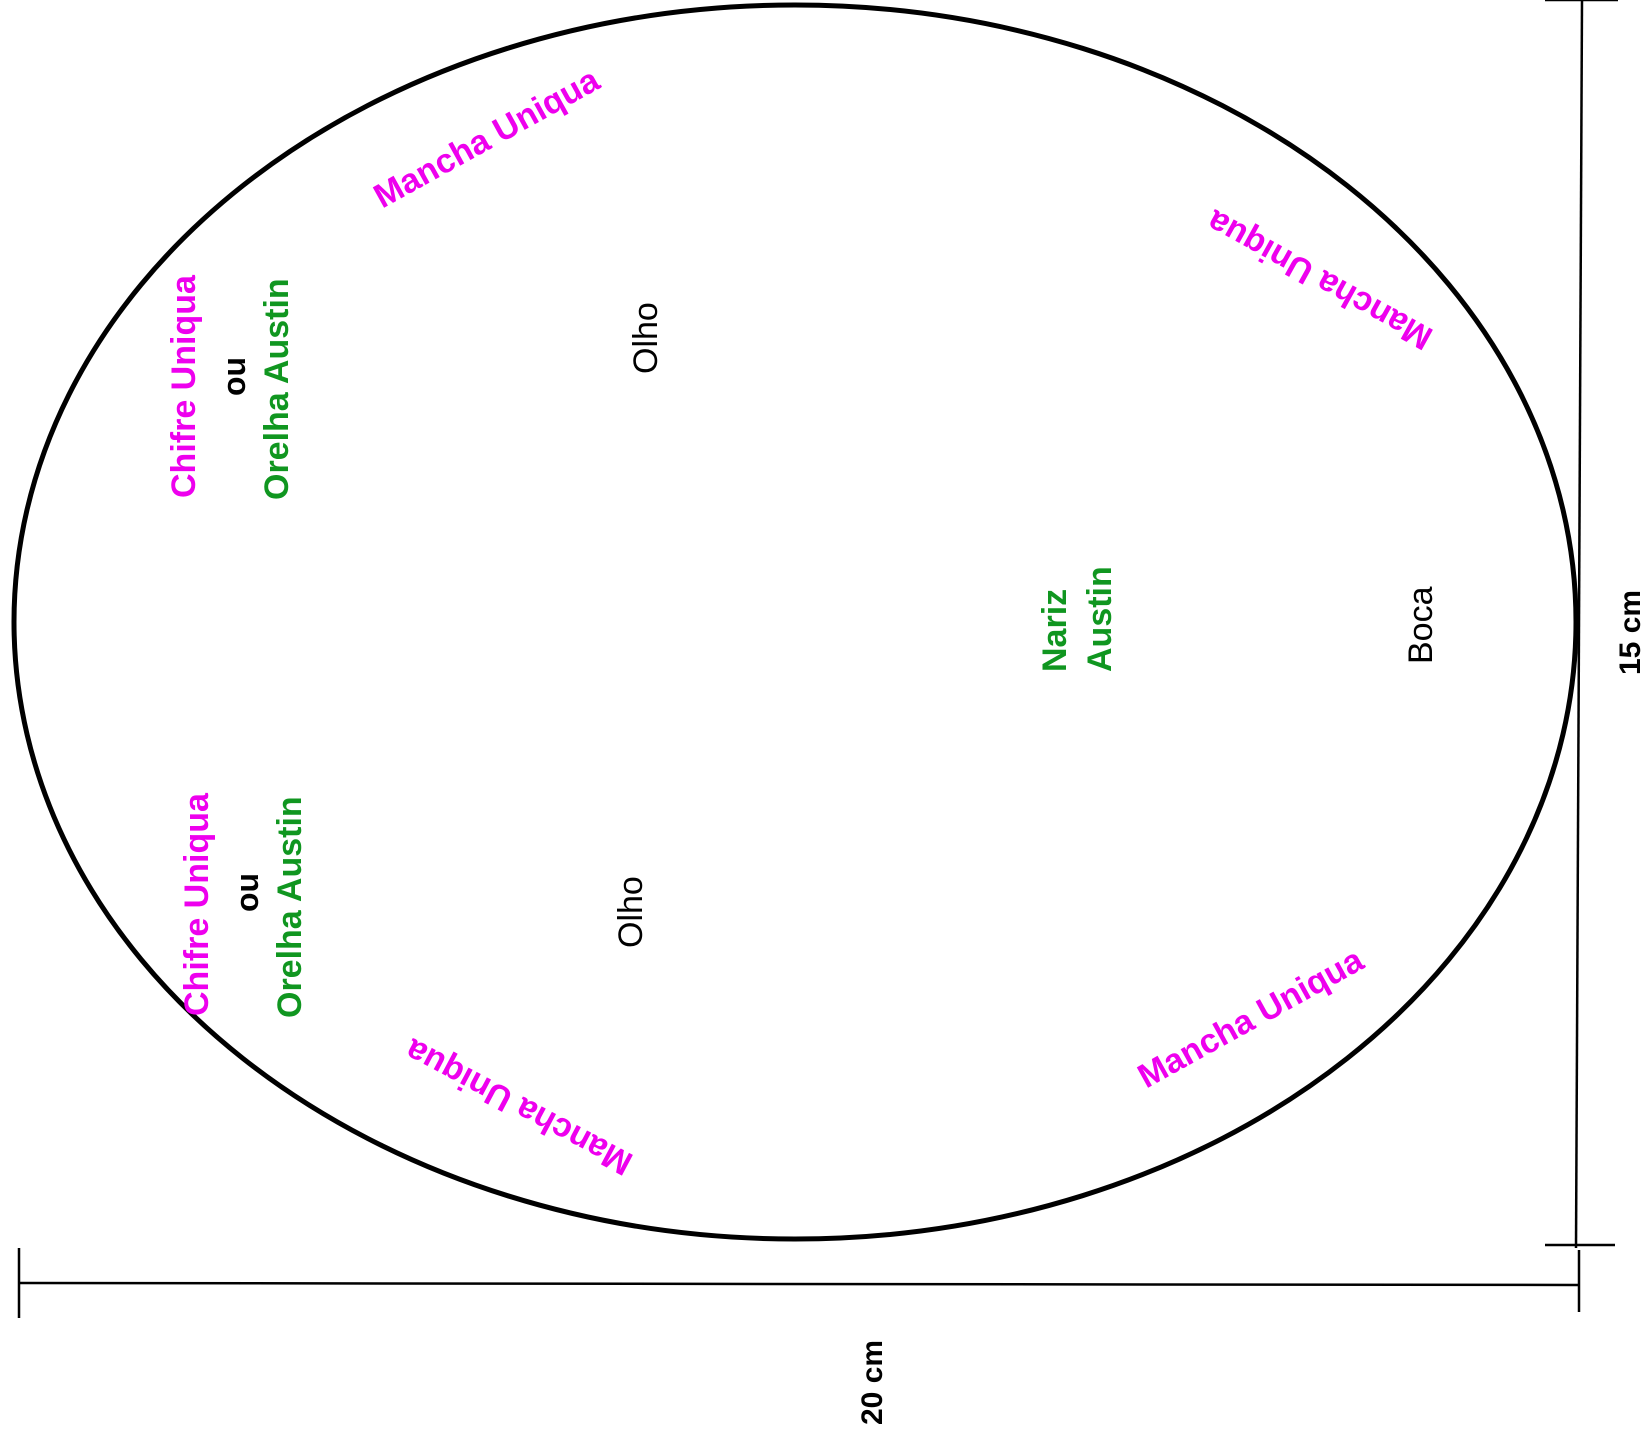 The image size is (1643, 1432). What do you see at coordinates (799, 1283) in the screenshot?
I see `width-dimension-line` at bounding box center [799, 1283].